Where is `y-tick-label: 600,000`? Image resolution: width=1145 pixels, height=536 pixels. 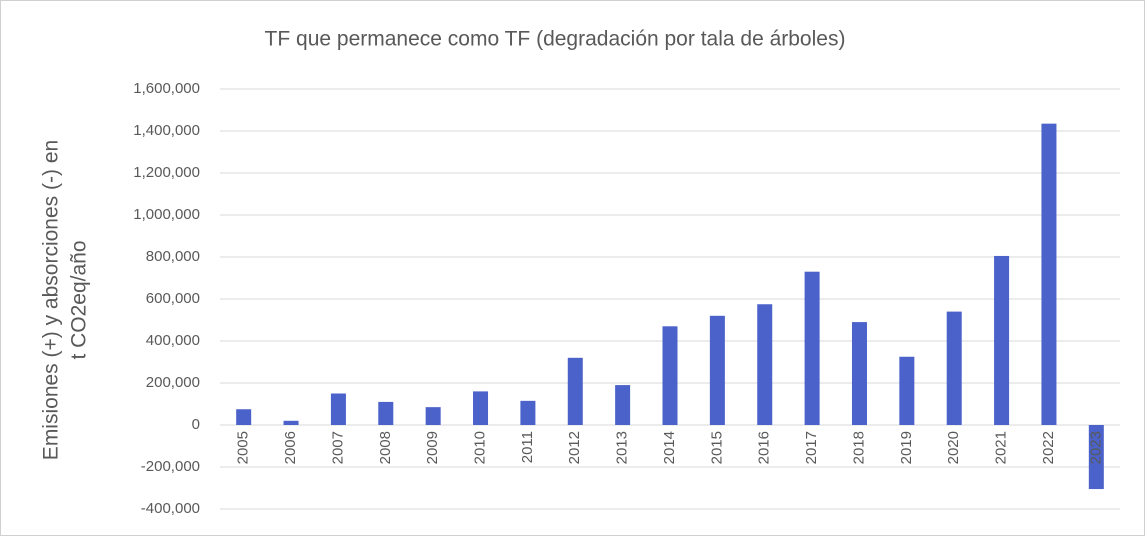 y-tick-label: 600,000 is located at coordinates (173, 298).